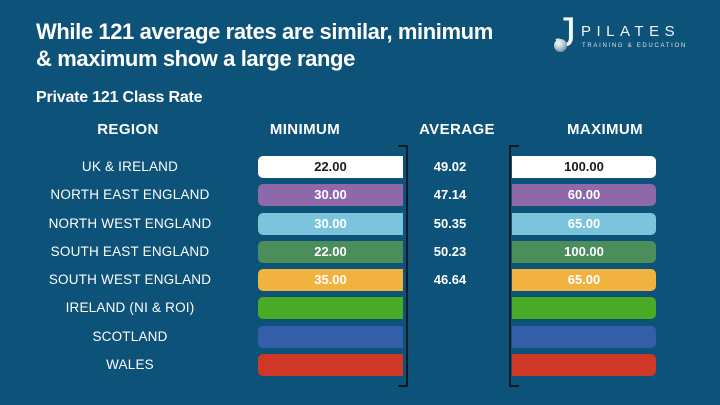 Image resolution: width=720 pixels, height=405 pixels. I want to click on pilates-logo: J PILATES TRAINING & EDUCATION, so click(633, 39).